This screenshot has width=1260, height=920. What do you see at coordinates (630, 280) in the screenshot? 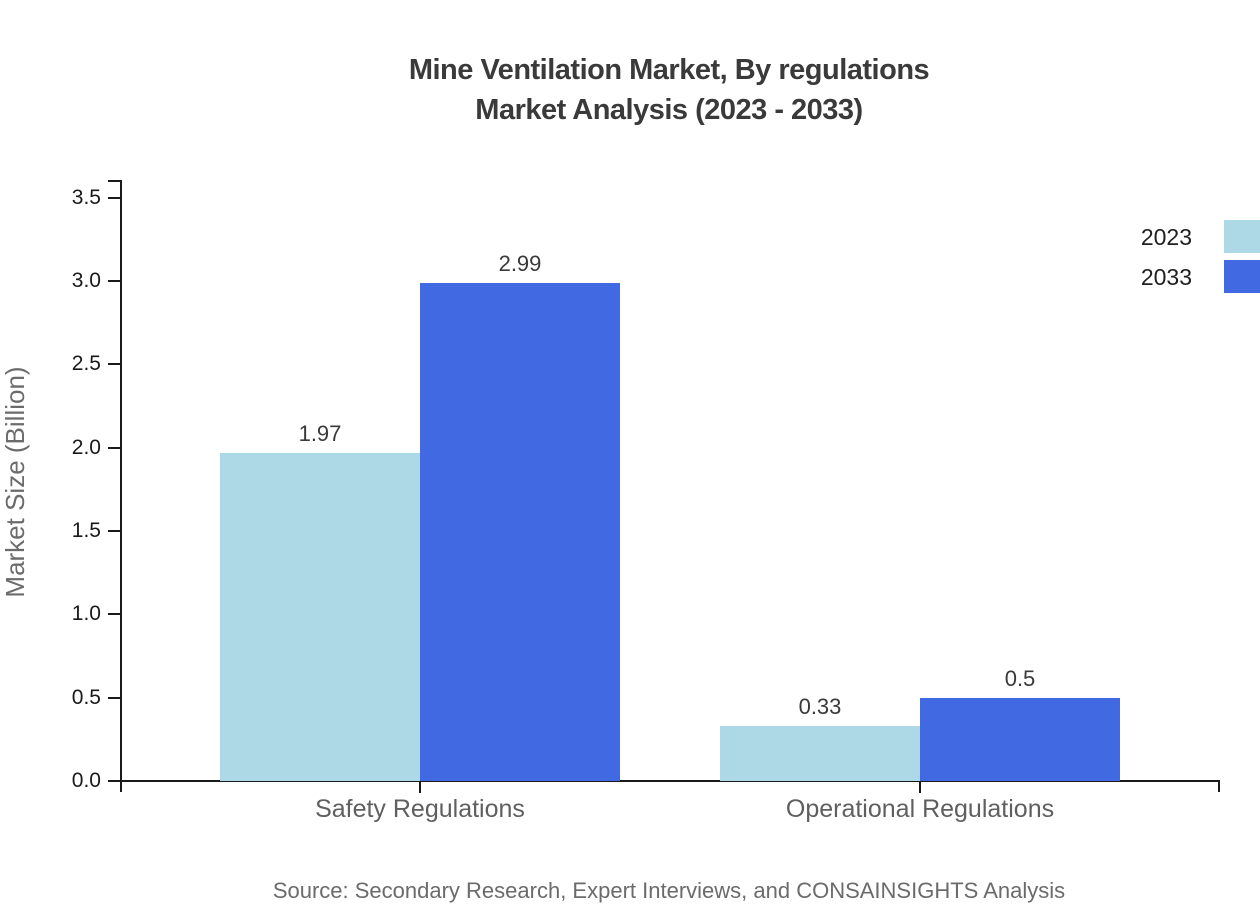
I see `legend-row-2033: 2033` at bounding box center [630, 280].